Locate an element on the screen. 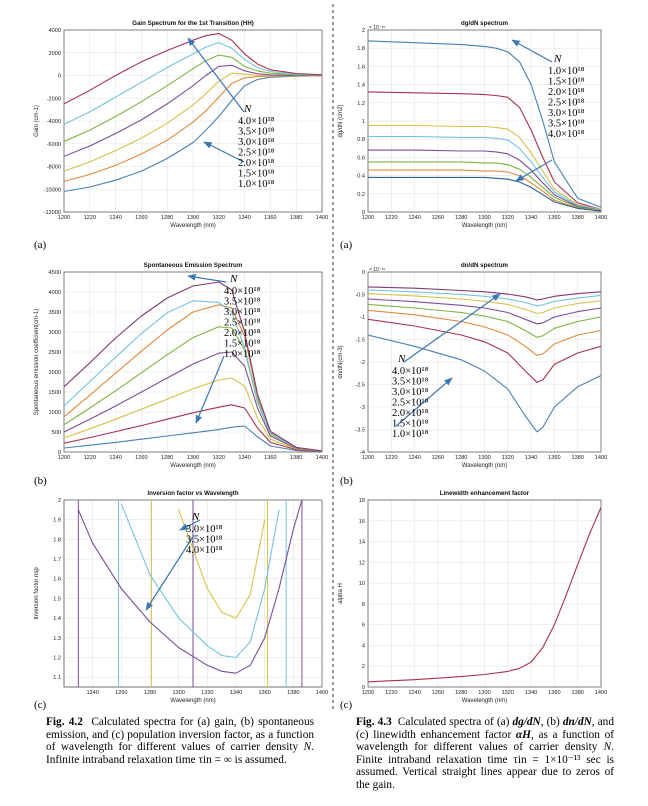  y-tick-label: 6 is located at coordinates (363, 626).